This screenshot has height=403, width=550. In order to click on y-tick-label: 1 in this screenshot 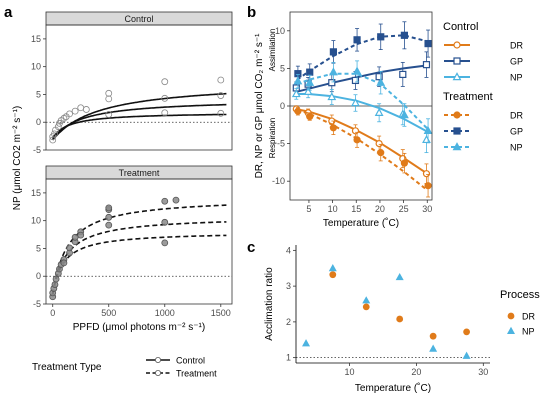, I will do `click(288, 358)`.